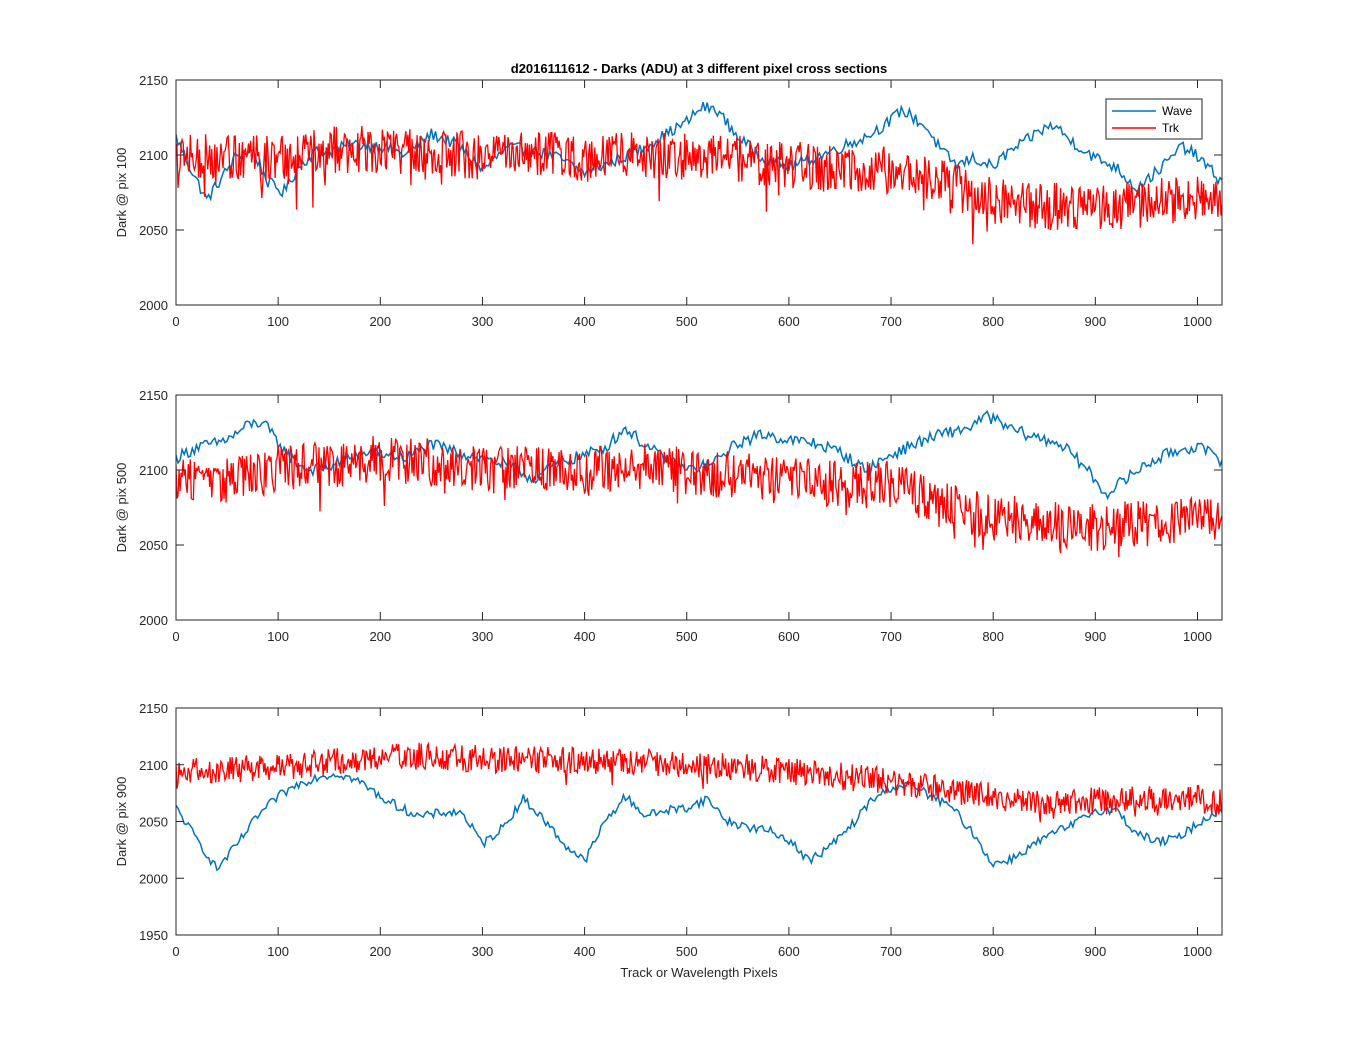 This screenshot has height=1050, width=1350. I want to click on legend: Wave Trk, so click(1154, 119).